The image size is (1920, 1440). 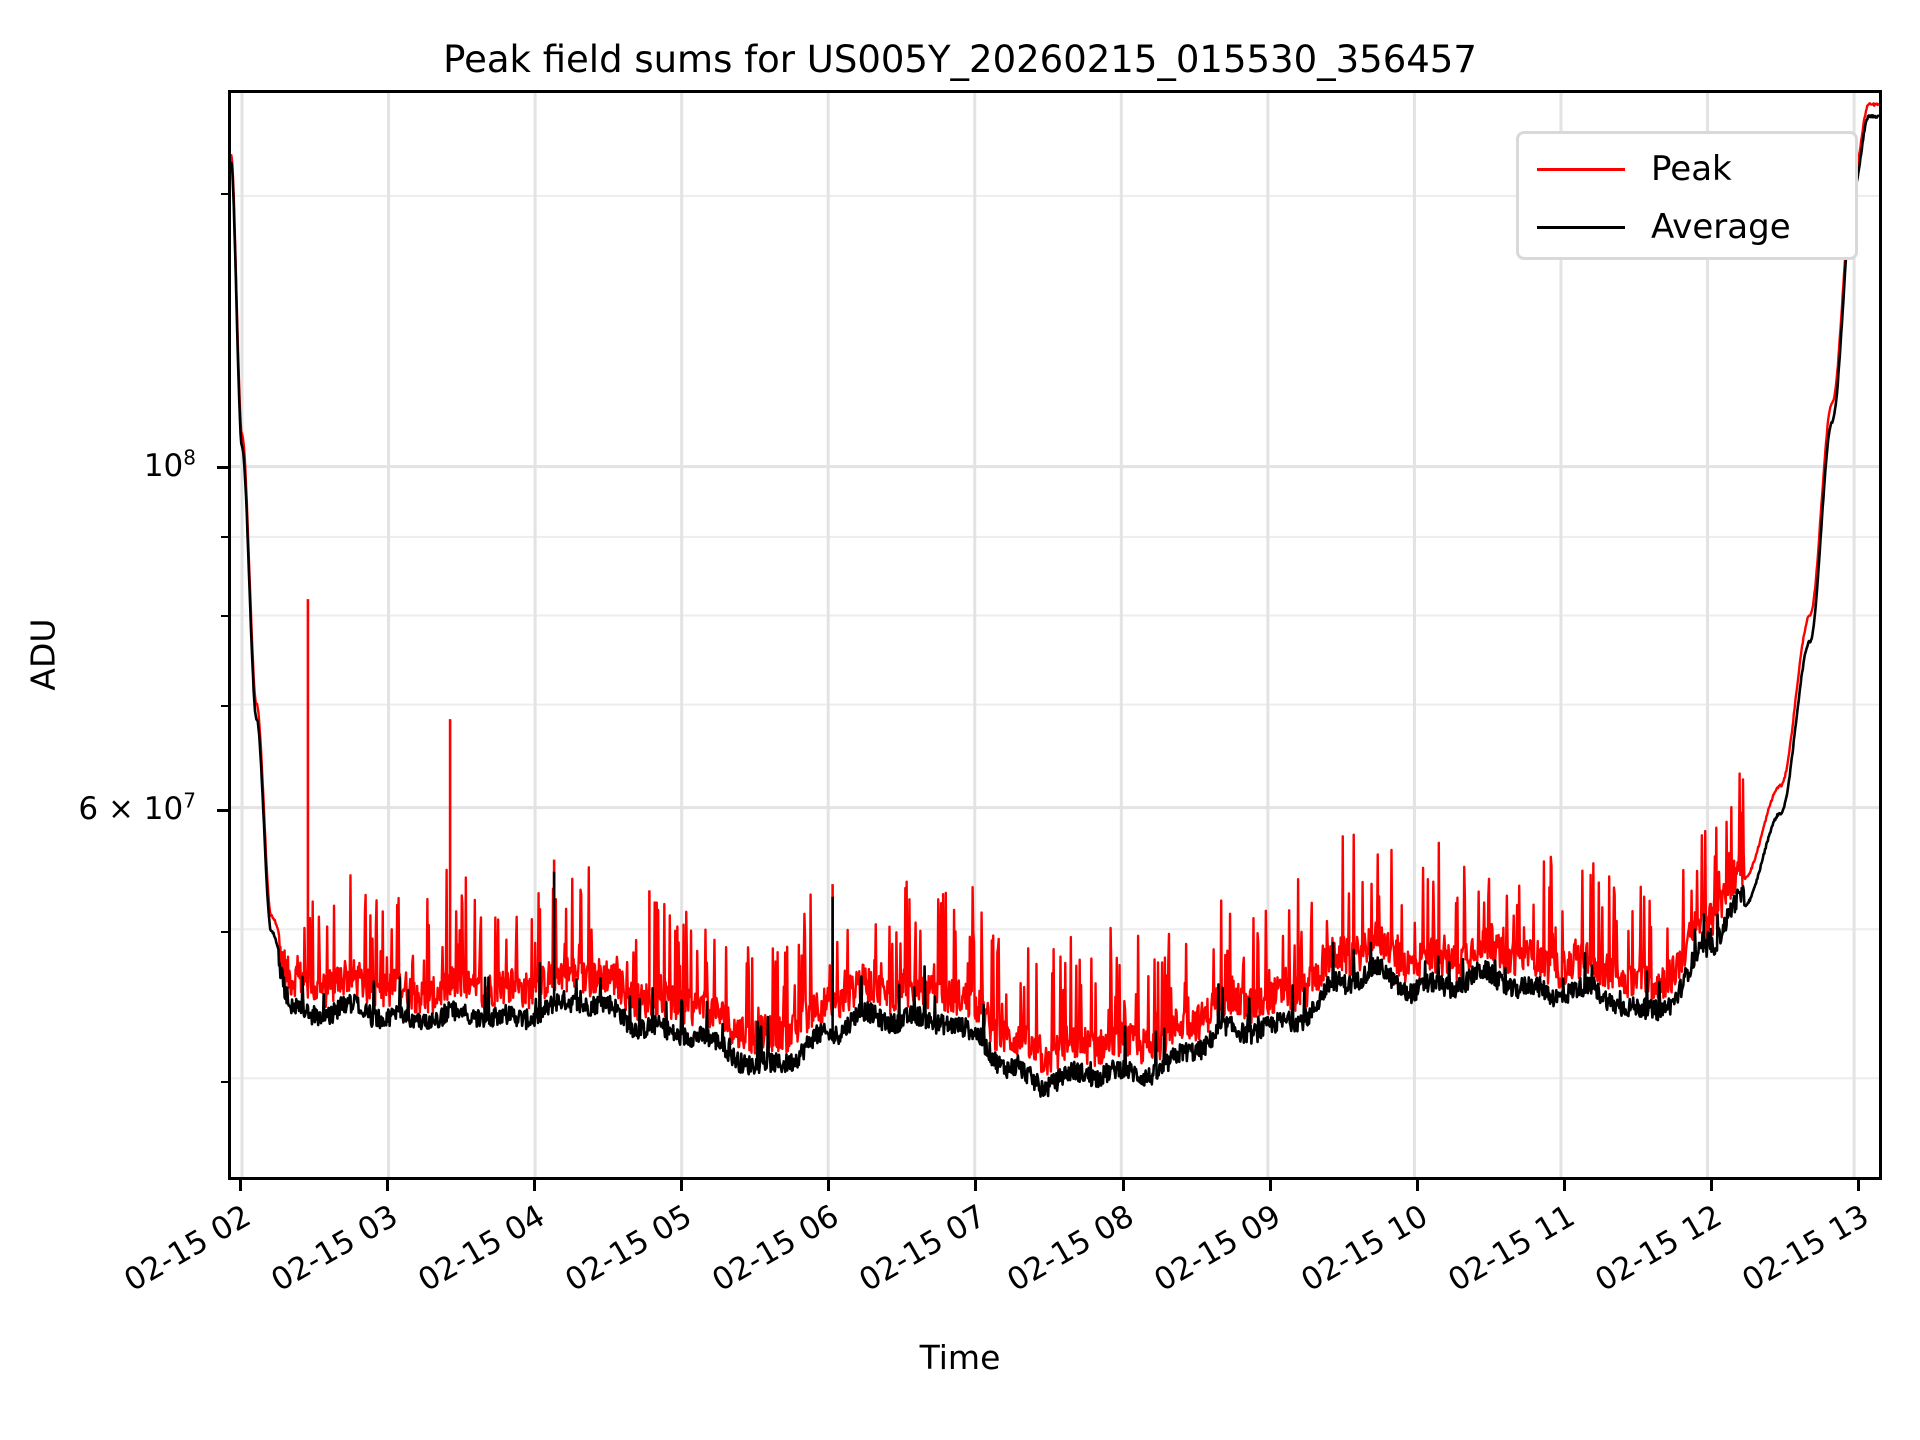 I want to click on legend: Peak Average, so click(x=1687, y=195).